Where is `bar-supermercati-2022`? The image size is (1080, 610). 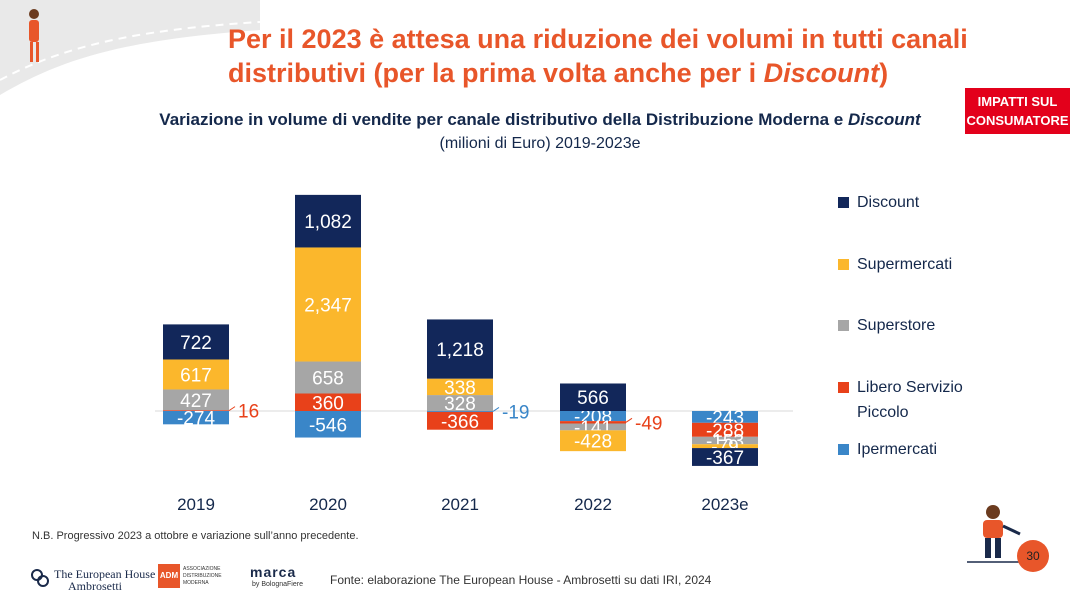
bar-supermercati-2022 is located at coordinates (593, 441).